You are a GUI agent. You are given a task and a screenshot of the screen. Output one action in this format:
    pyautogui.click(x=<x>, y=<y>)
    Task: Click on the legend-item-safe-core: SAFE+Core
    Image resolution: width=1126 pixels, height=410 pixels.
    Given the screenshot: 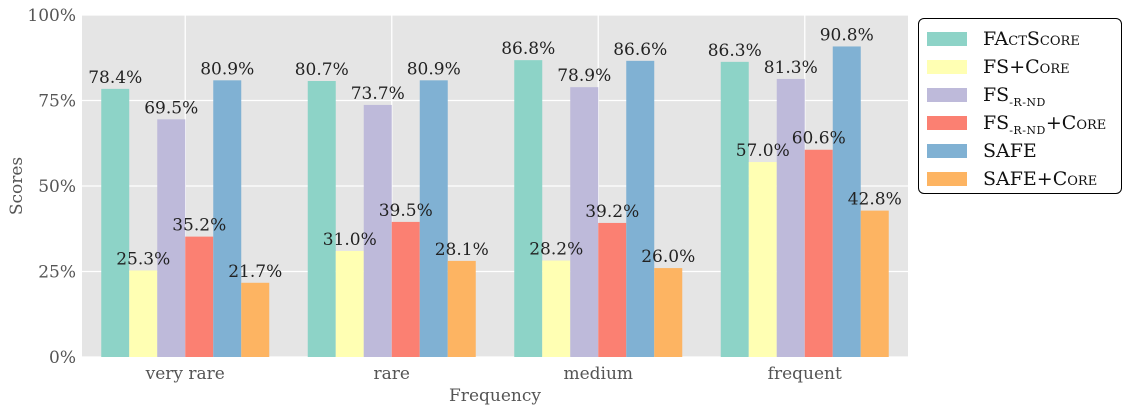 What is the action you would take?
    pyautogui.click(x=1020, y=179)
    